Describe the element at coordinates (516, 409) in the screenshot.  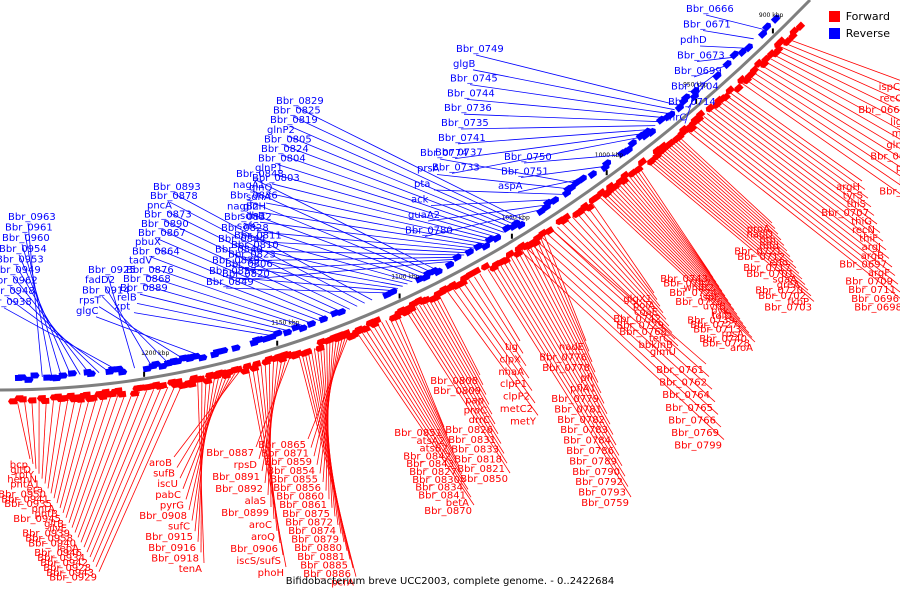
I see `forward-gene-label: metC2` at that location.